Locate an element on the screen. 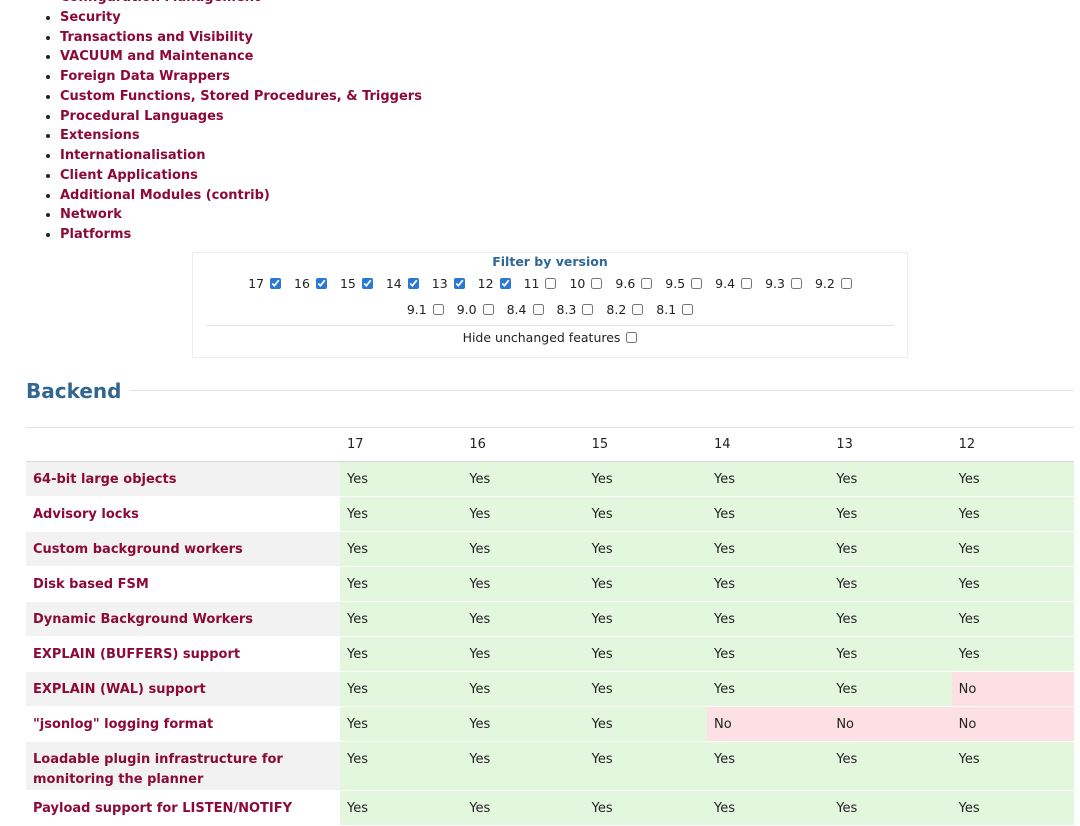 This screenshot has width=1080, height=826. version-option: 8.3 is located at coordinates (575, 309).